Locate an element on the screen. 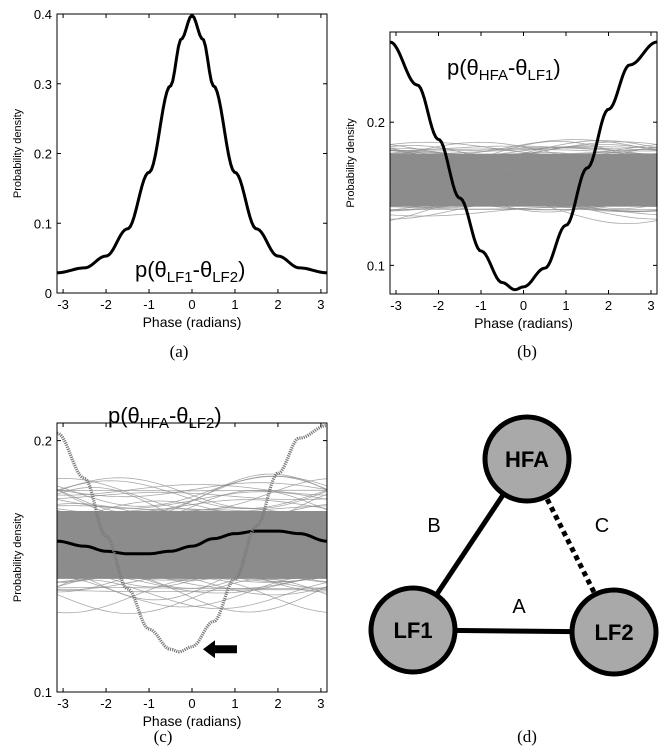  y-tick-label: 0.1 is located at coordinates (43, 692).